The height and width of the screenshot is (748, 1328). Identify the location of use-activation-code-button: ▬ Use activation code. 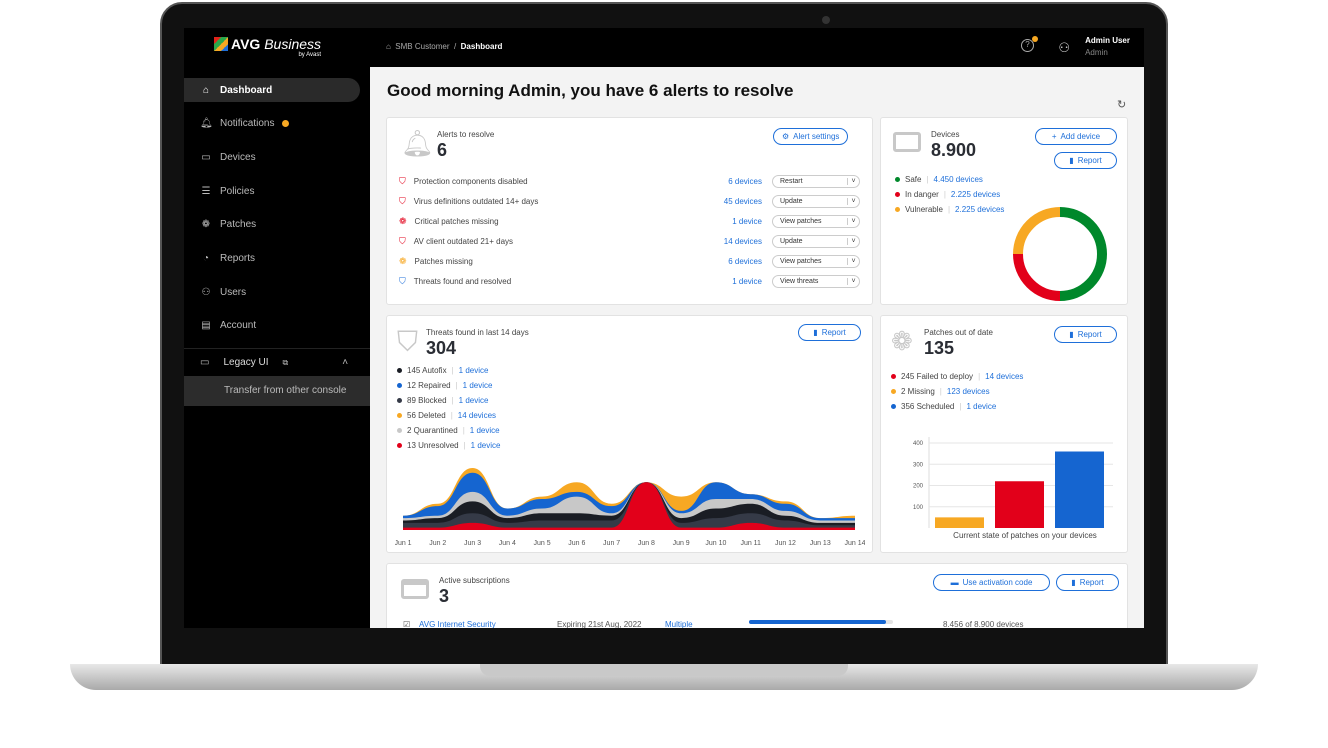
(991, 582).